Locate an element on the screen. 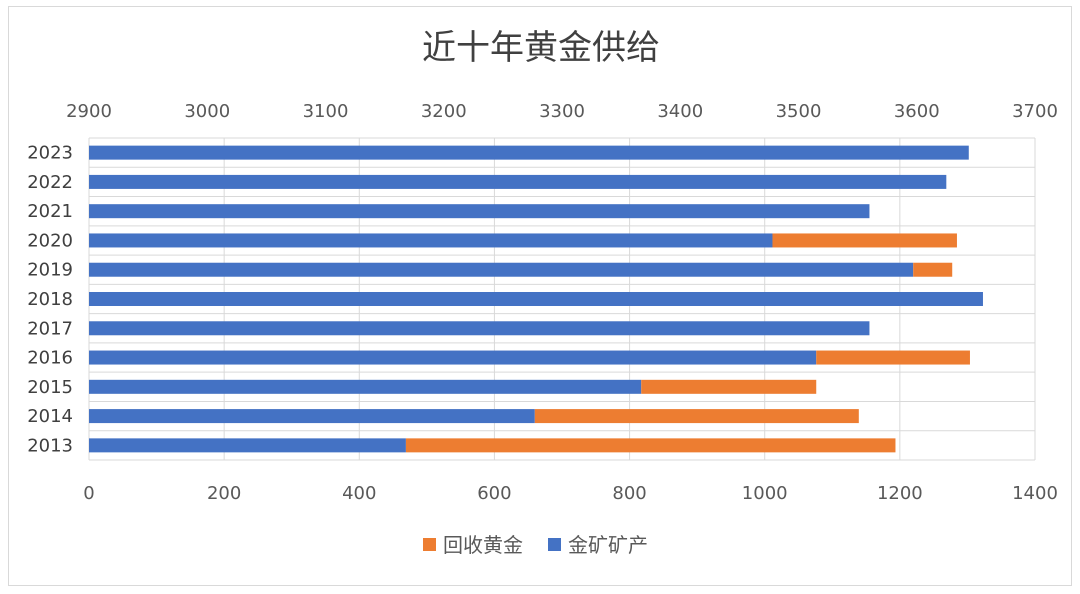 Image resolution: width=1080 pixels, height=594 pixels. bottom-tick-label: 800 is located at coordinates (629, 493).